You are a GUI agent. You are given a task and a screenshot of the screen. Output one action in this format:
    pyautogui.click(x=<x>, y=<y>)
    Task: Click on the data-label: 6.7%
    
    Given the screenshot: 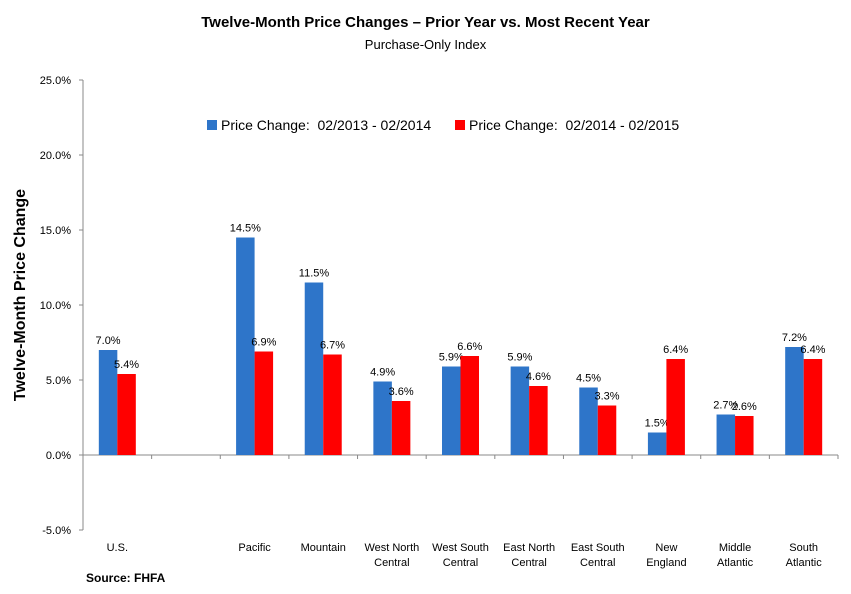 What is the action you would take?
    pyautogui.click(x=332, y=346)
    